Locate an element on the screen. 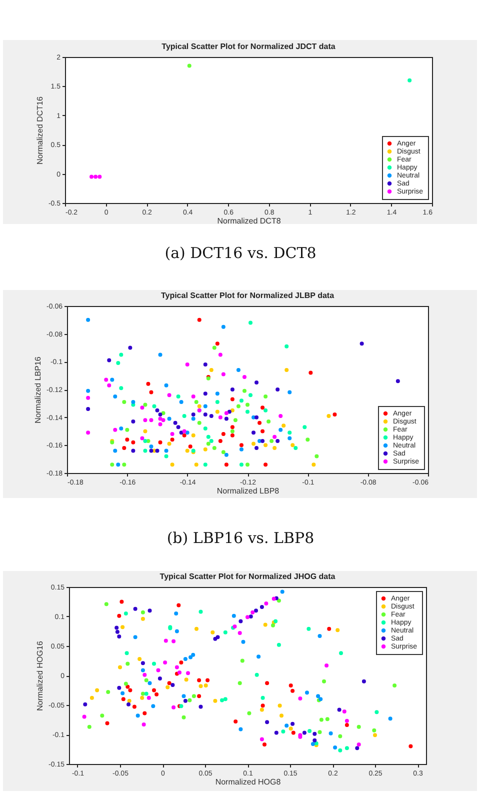 Image resolution: width=481 pixels, height=809 pixels. x-axis-title: Normalized LBP8 is located at coordinates (248, 491).